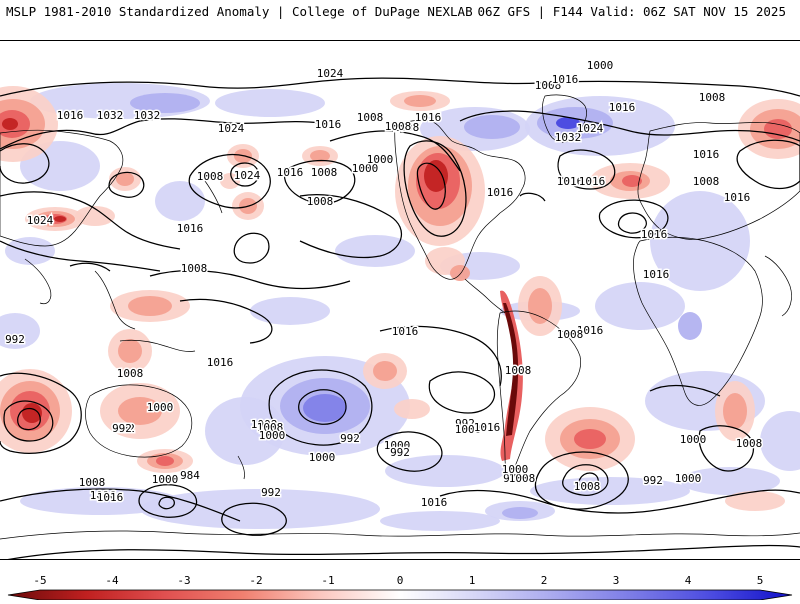 This screenshot has width=800, height=604. What do you see at coordinates (544, 580) in the screenshot?
I see `colorbar-tick-label: 2` at bounding box center [544, 580].